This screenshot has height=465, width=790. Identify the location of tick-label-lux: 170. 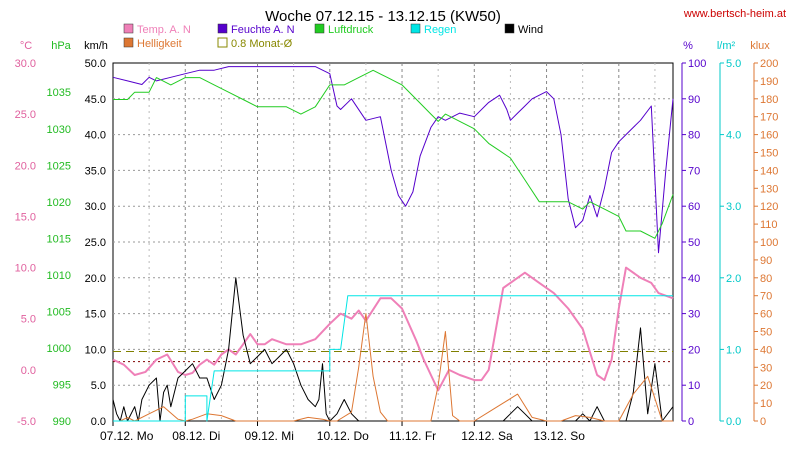
(769, 118).